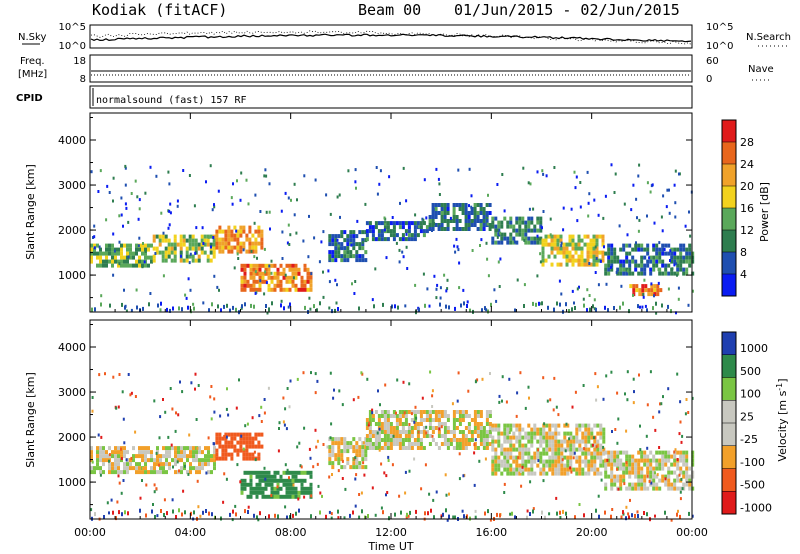 This screenshot has width=800, height=554. I want to click on nsky-tick-bottom: 10^0, so click(72, 46).